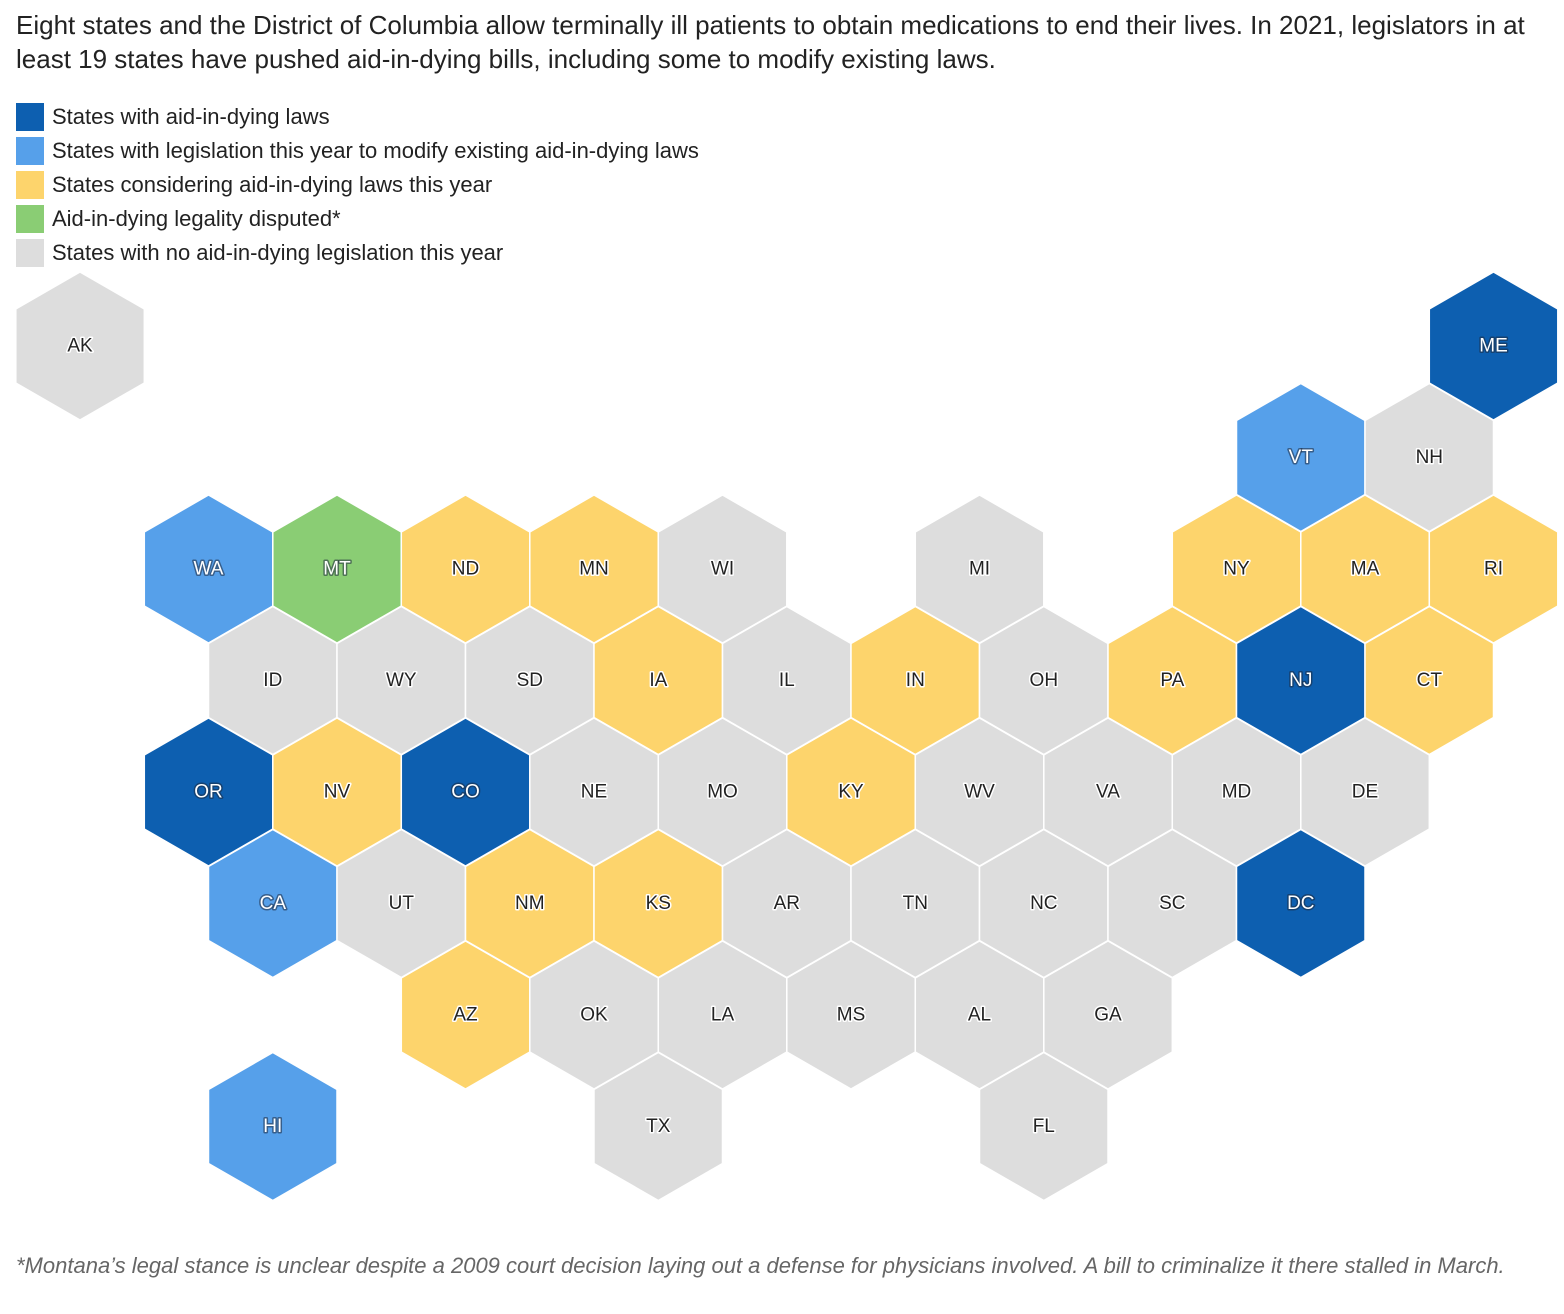  I want to click on state-label: DC, so click(1300, 903).